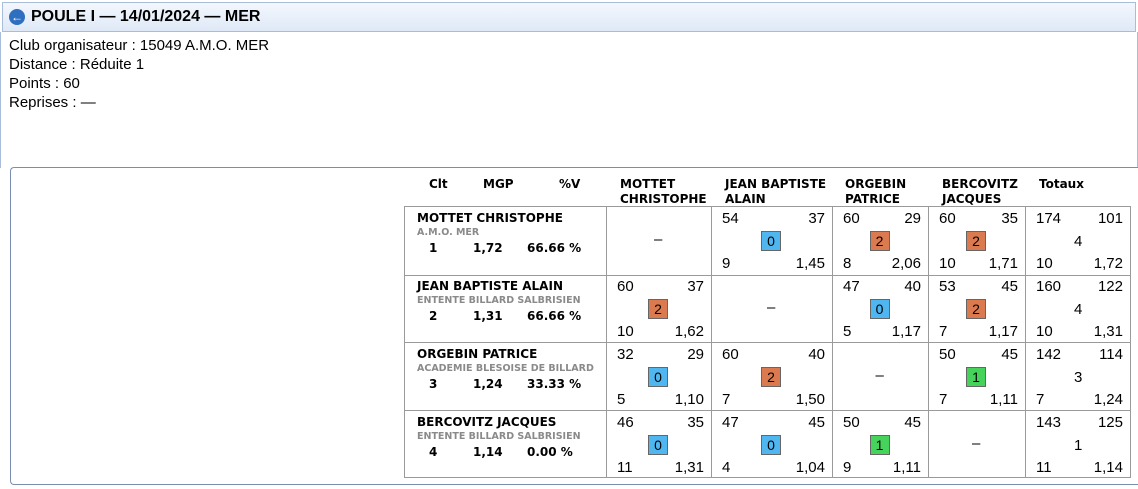 The width and height of the screenshot is (1138, 489). What do you see at coordinates (816, 354) in the screenshot?
I see `match-opponent-points: 40` at bounding box center [816, 354].